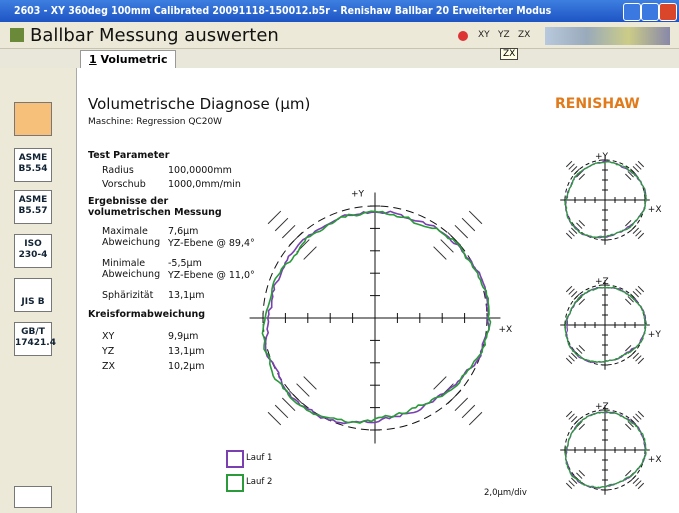 This screenshot has width=679, height=513. Describe the element at coordinates (377, 317) in the screenshot. I see `run-1-trace` at that location.